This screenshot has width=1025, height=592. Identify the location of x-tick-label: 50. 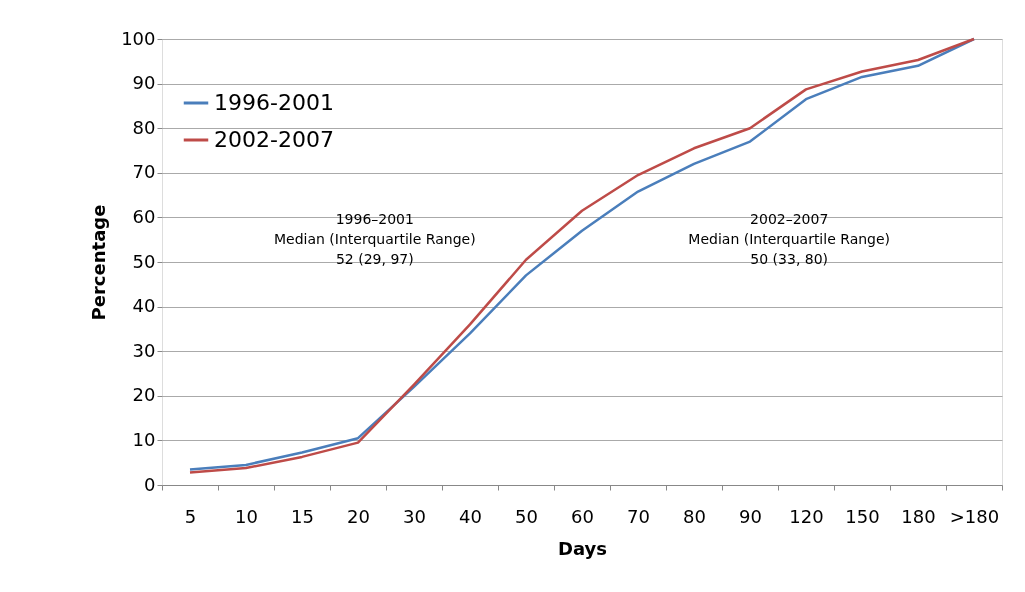
(526, 516).